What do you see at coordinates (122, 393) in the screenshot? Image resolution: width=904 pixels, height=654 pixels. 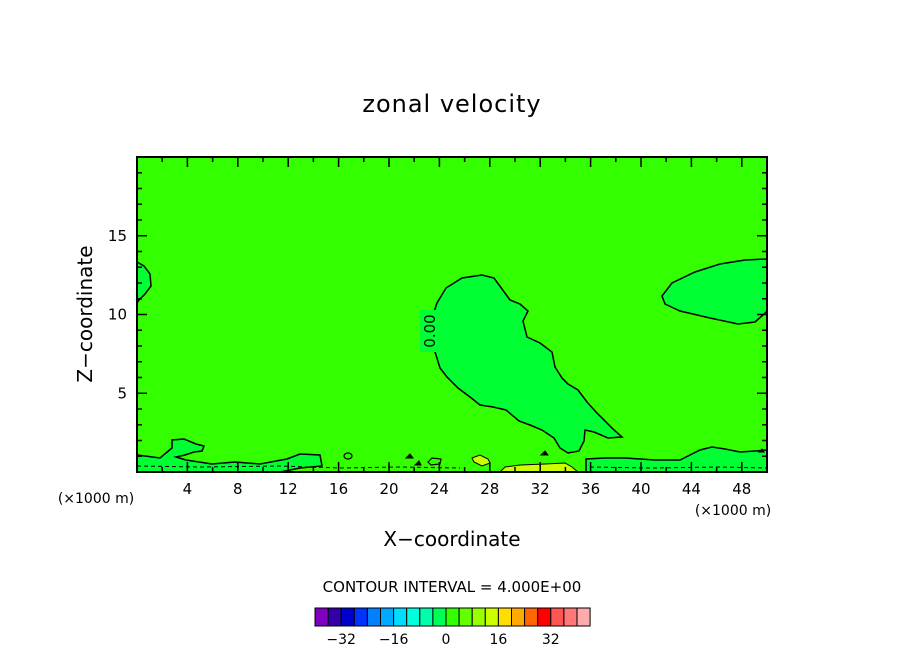 I see `y-tick-label: 5` at bounding box center [122, 393].